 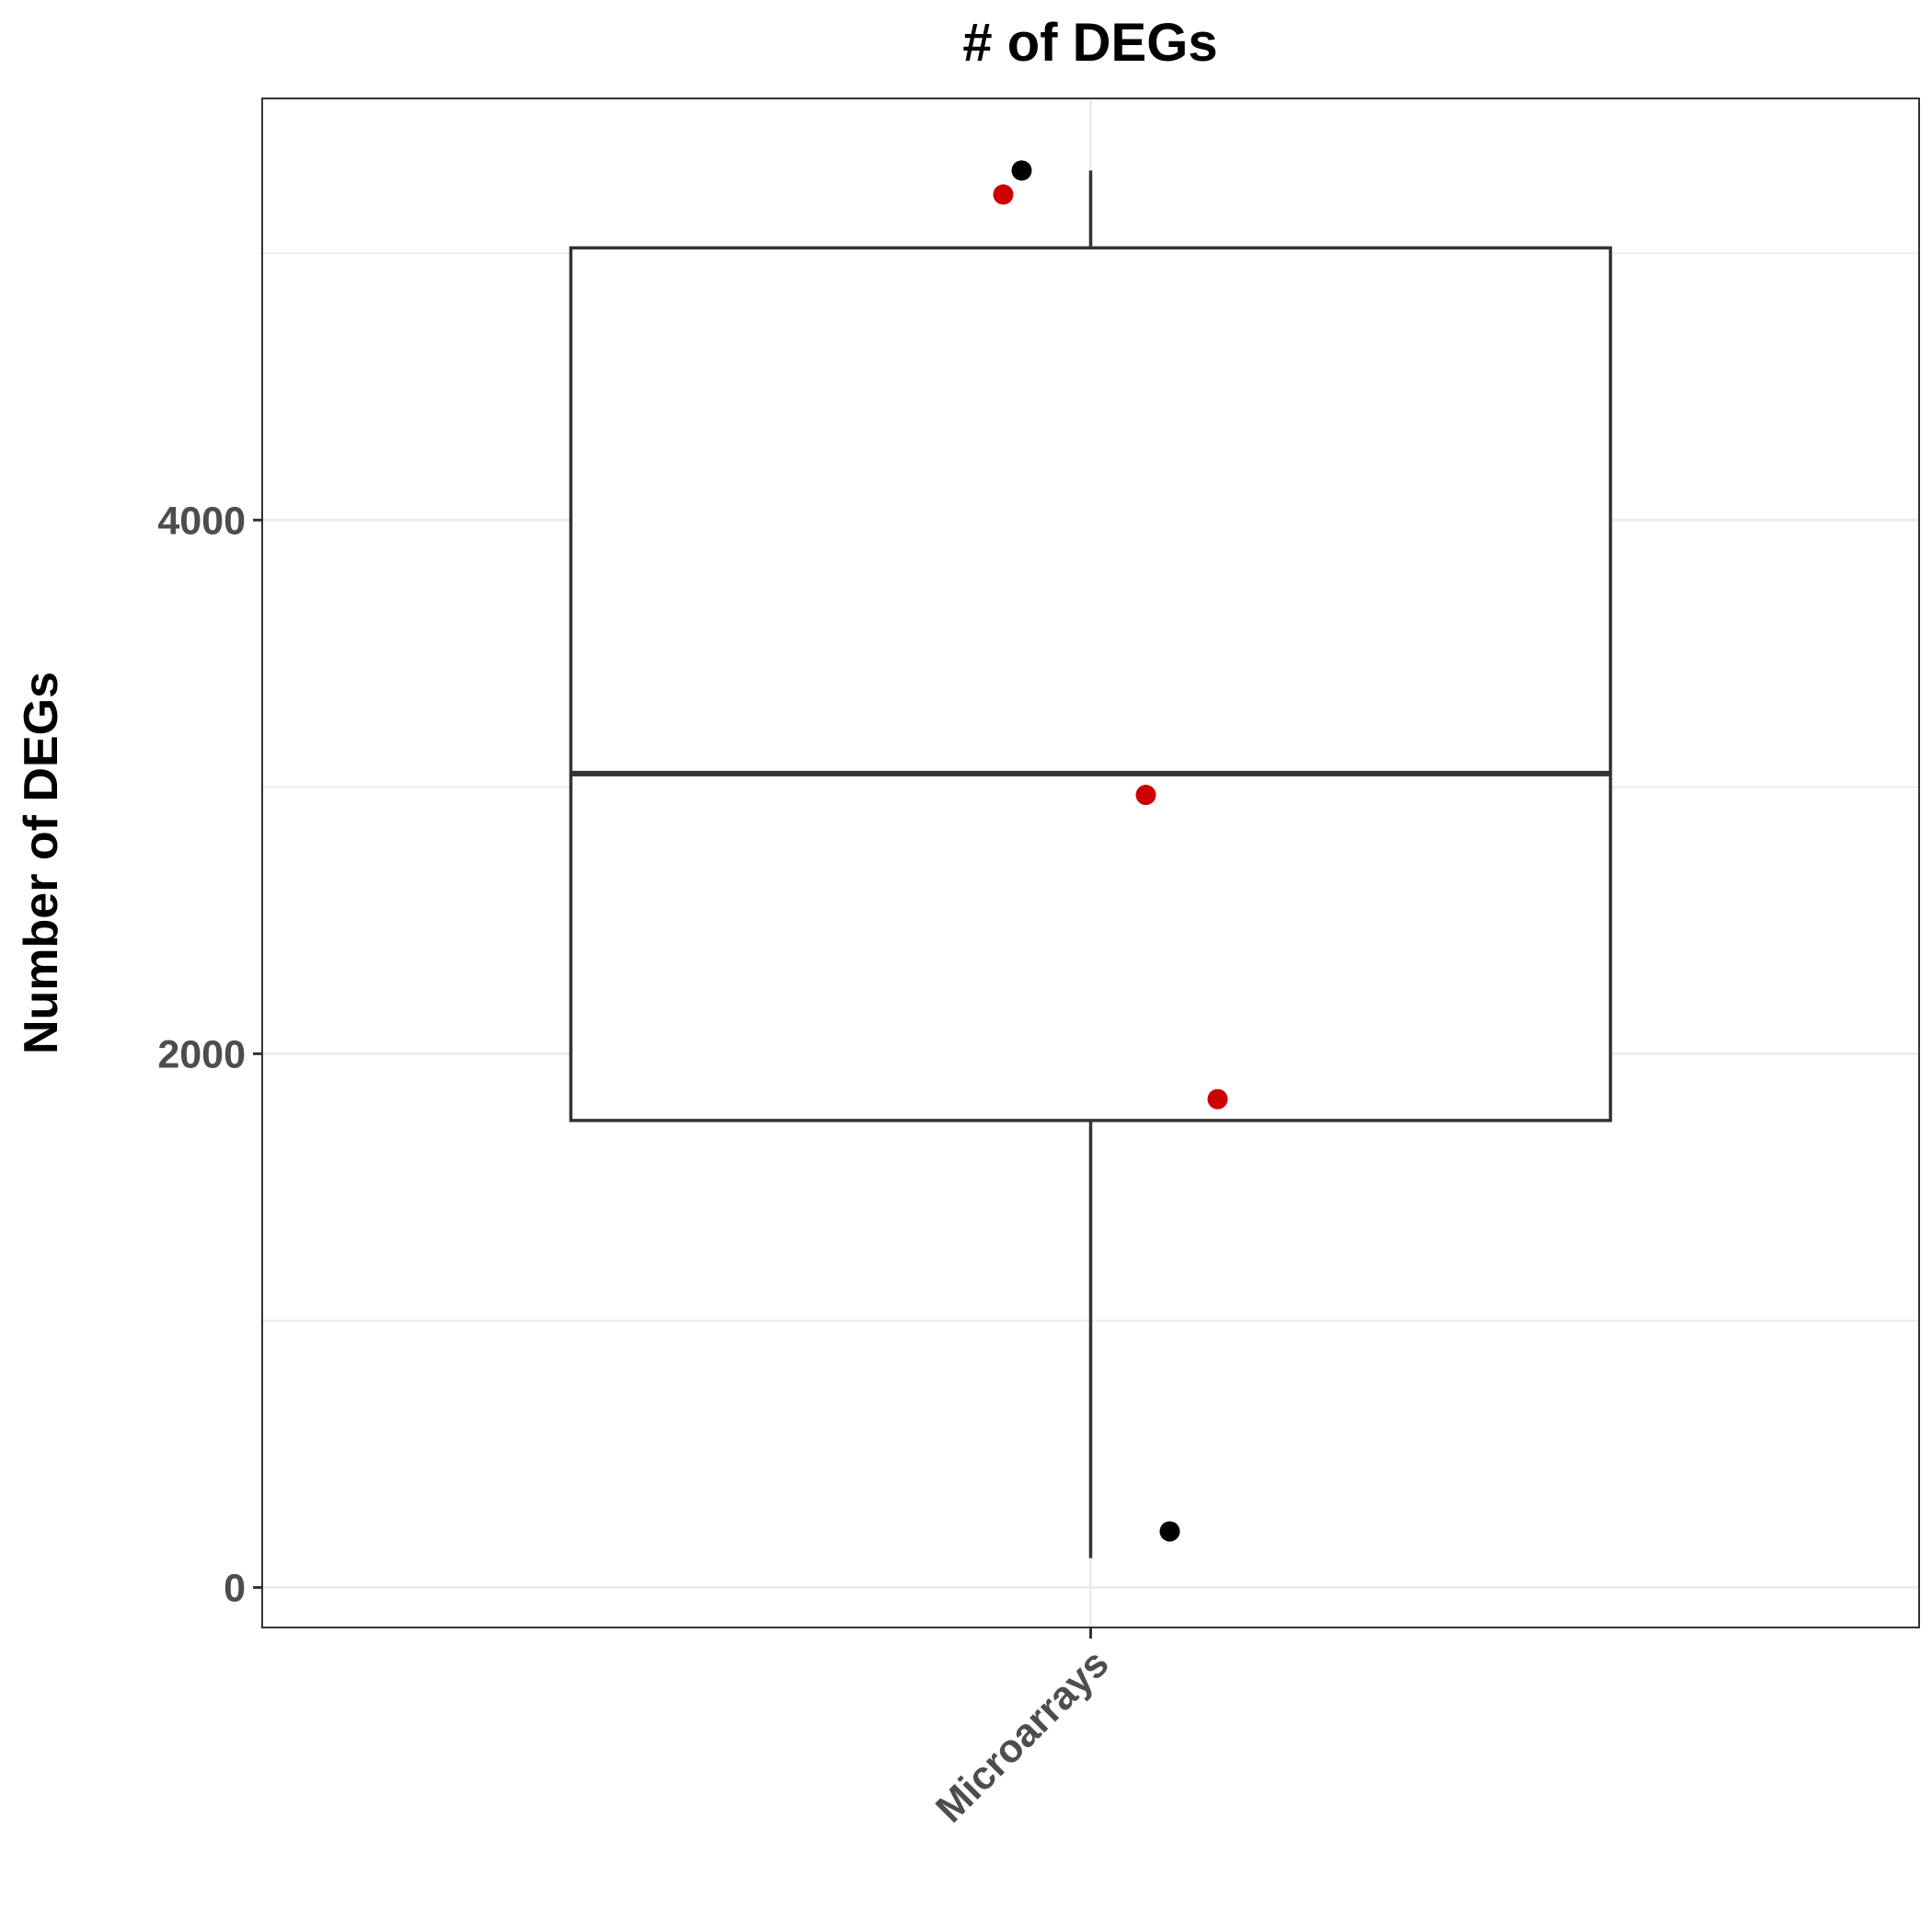 I want to click on x-tick-label: Microarrays, so click(x=1022, y=1736).